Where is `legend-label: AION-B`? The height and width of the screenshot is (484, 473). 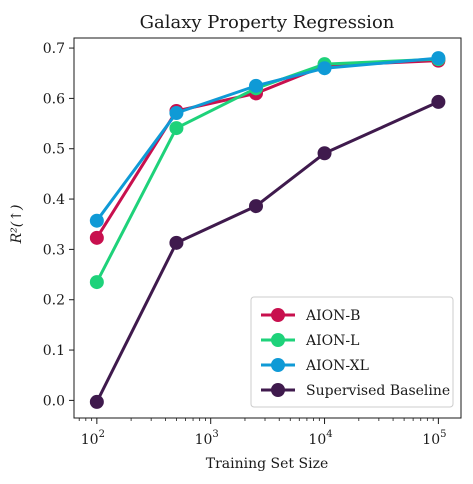
legend-label: AION-B is located at coordinates (332, 316).